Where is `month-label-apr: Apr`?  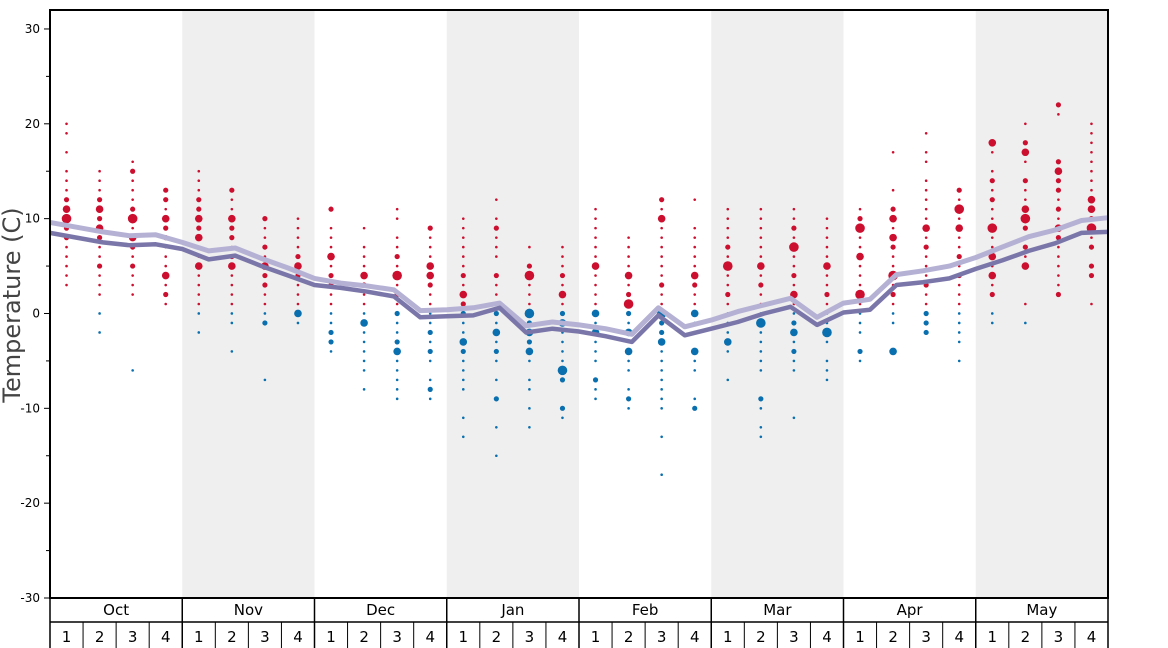
month-label-apr: Apr is located at coordinates (910, 610).